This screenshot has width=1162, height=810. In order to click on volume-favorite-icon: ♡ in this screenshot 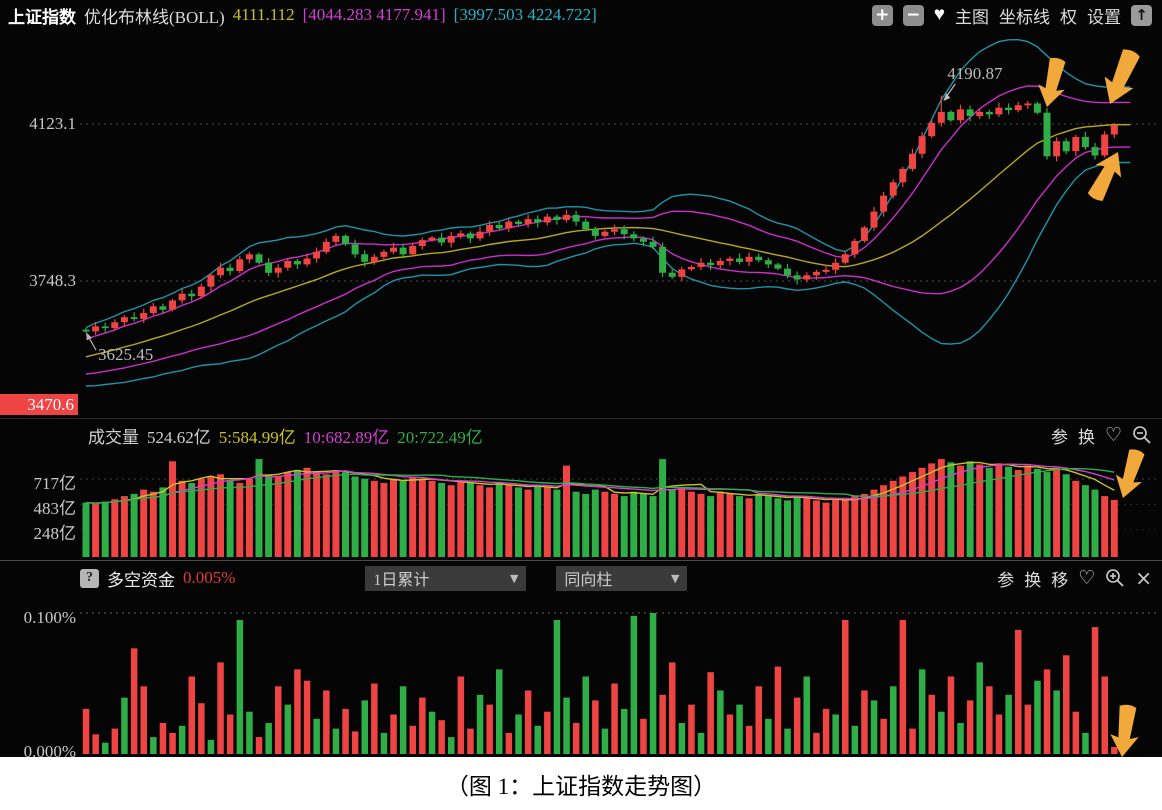, I will do `click(1113, 435)`.